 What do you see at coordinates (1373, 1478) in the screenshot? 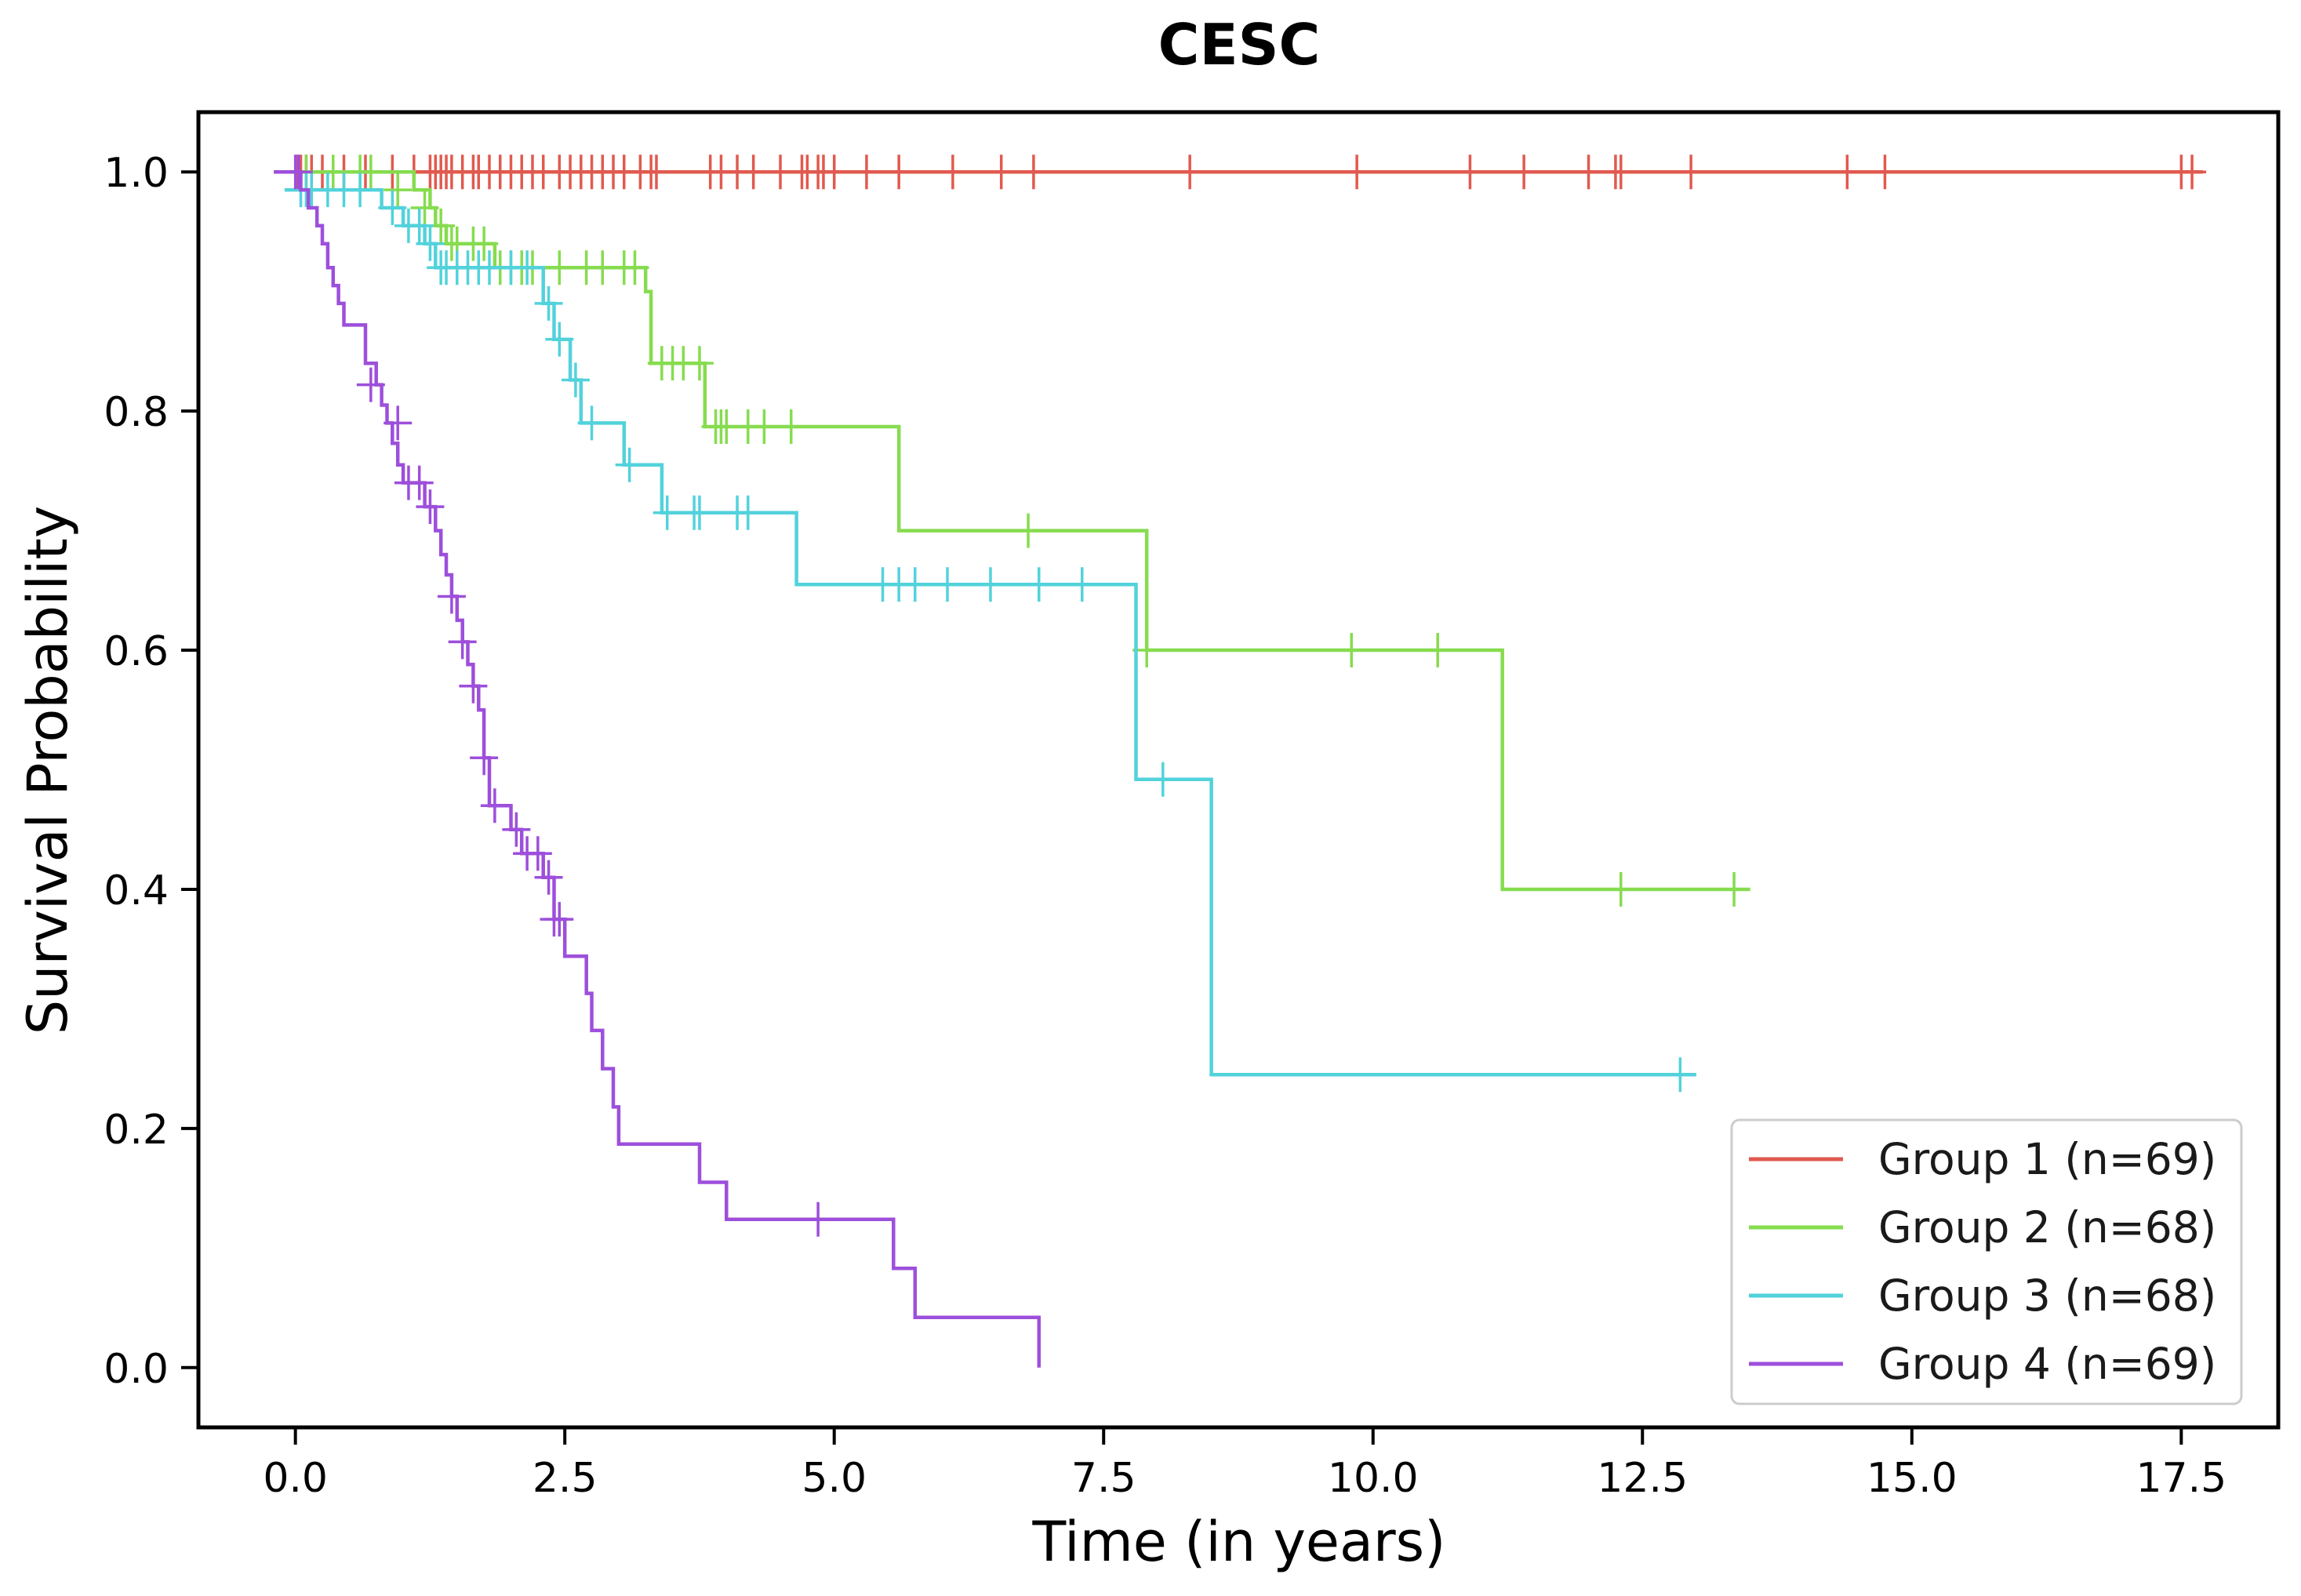
I see `x-tick-label: 10.0` at bounding box center [1373, 1478].